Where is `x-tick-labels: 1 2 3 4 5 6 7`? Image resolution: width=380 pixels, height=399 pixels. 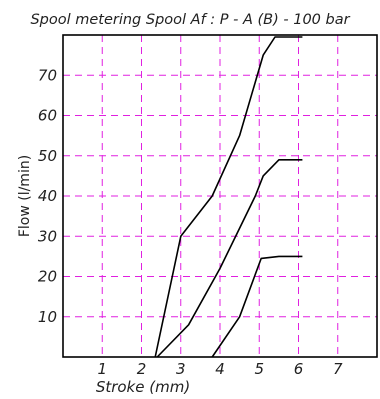 x-tick-labels: 1 2 3 4 5 6 7 is located at coordinates (220, 369).